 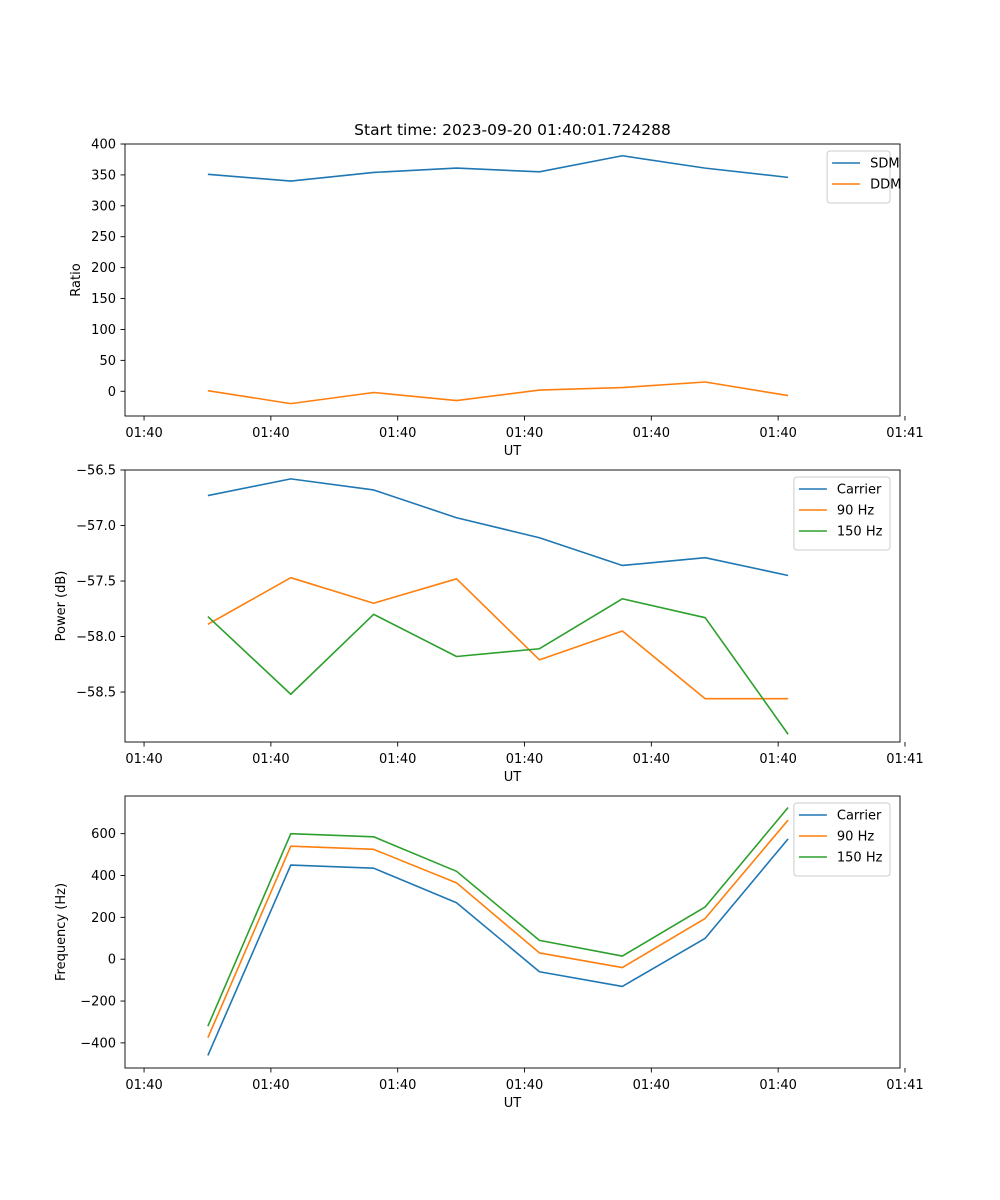 What do you see at coordinates (96, 637) in the screenshot?
I see `y-tick-label: −58.0` at bounding box center [96, 637].